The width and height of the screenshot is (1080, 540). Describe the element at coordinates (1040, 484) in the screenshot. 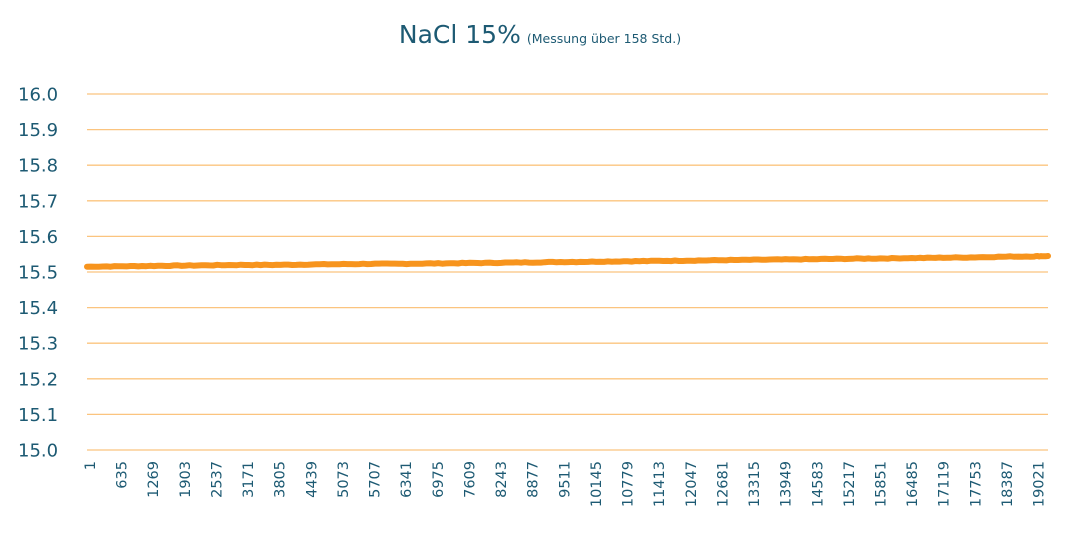

I see `x-tick-label: 19021` at that location.